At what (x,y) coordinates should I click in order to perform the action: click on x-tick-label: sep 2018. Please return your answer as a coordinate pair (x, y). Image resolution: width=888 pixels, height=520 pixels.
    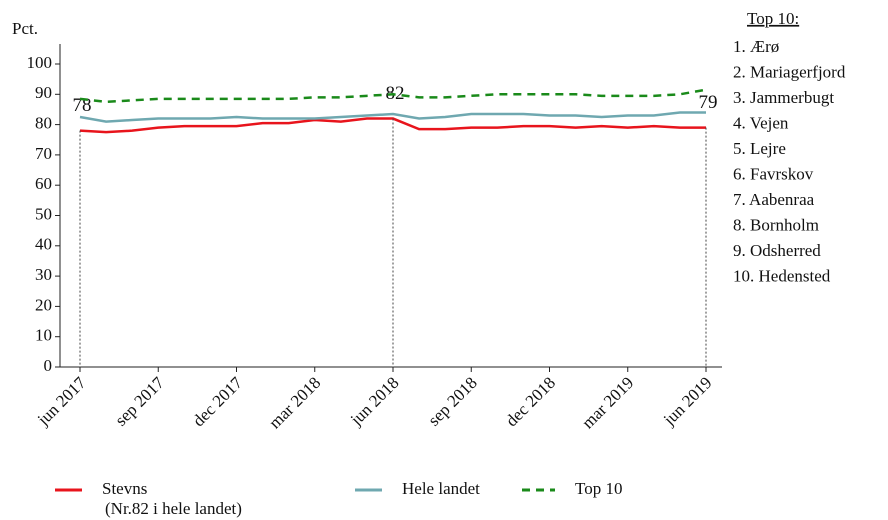
    Looking at the image, I should click on (452, 401).